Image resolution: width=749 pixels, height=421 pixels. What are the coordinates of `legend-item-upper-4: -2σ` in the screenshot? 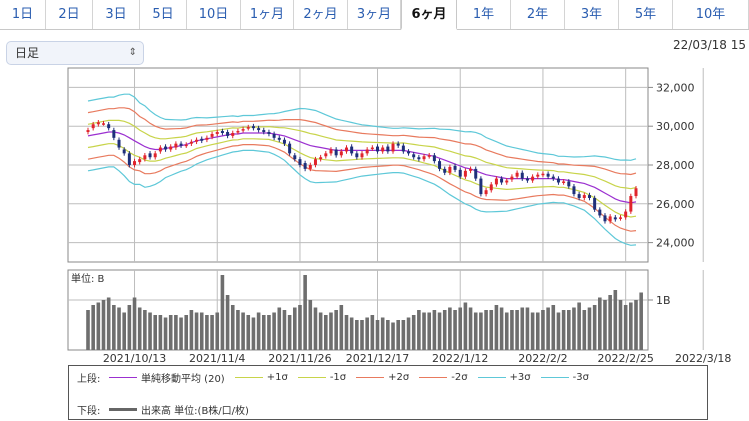 It's located at (443, 377).